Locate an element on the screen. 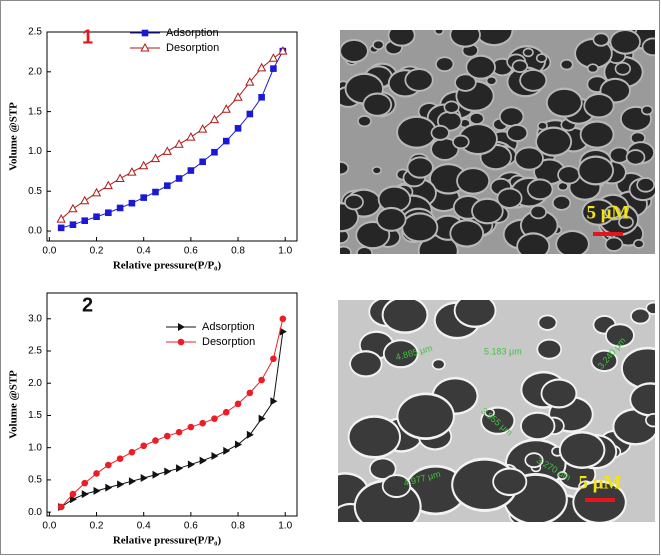 This screenshot has width=661, height=556. x-tick-label: 0.8 is located at coordinates (238, 526).